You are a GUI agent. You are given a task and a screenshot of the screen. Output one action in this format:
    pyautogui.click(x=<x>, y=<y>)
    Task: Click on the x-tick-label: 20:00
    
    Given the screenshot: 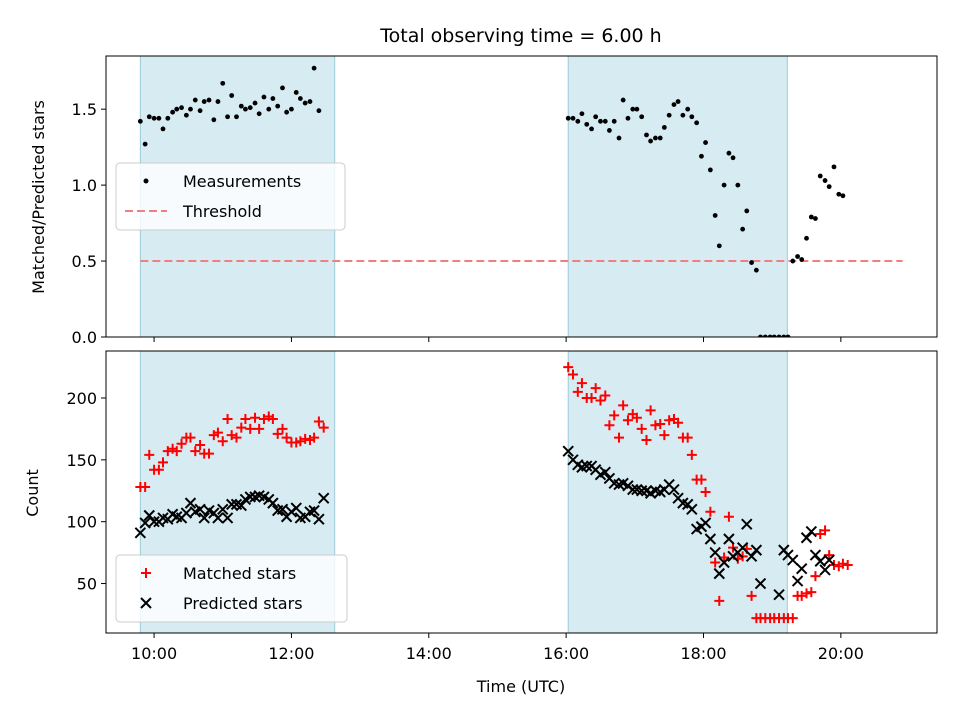 What is the action you would take?
    pyautogui.click(x=841, y=653)
    